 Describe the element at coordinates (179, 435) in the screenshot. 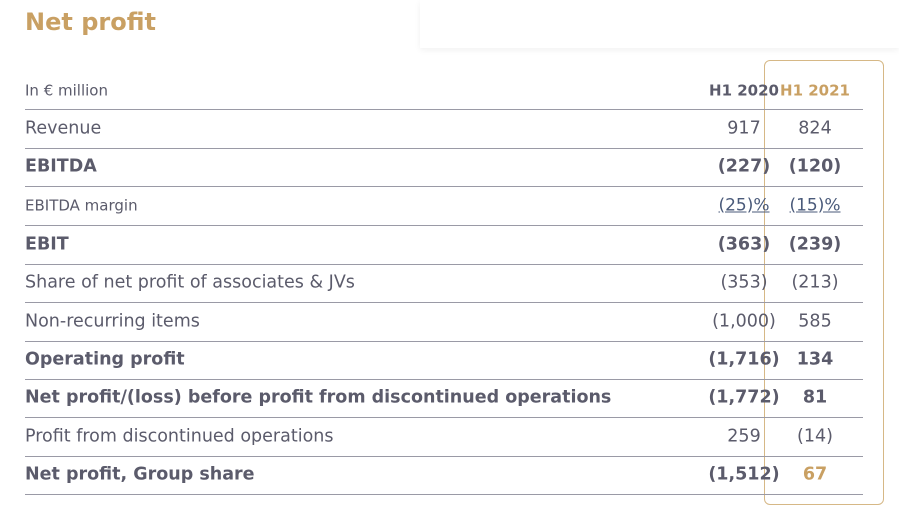

I see `label-cell: Profit from discontinued operations` at that location.